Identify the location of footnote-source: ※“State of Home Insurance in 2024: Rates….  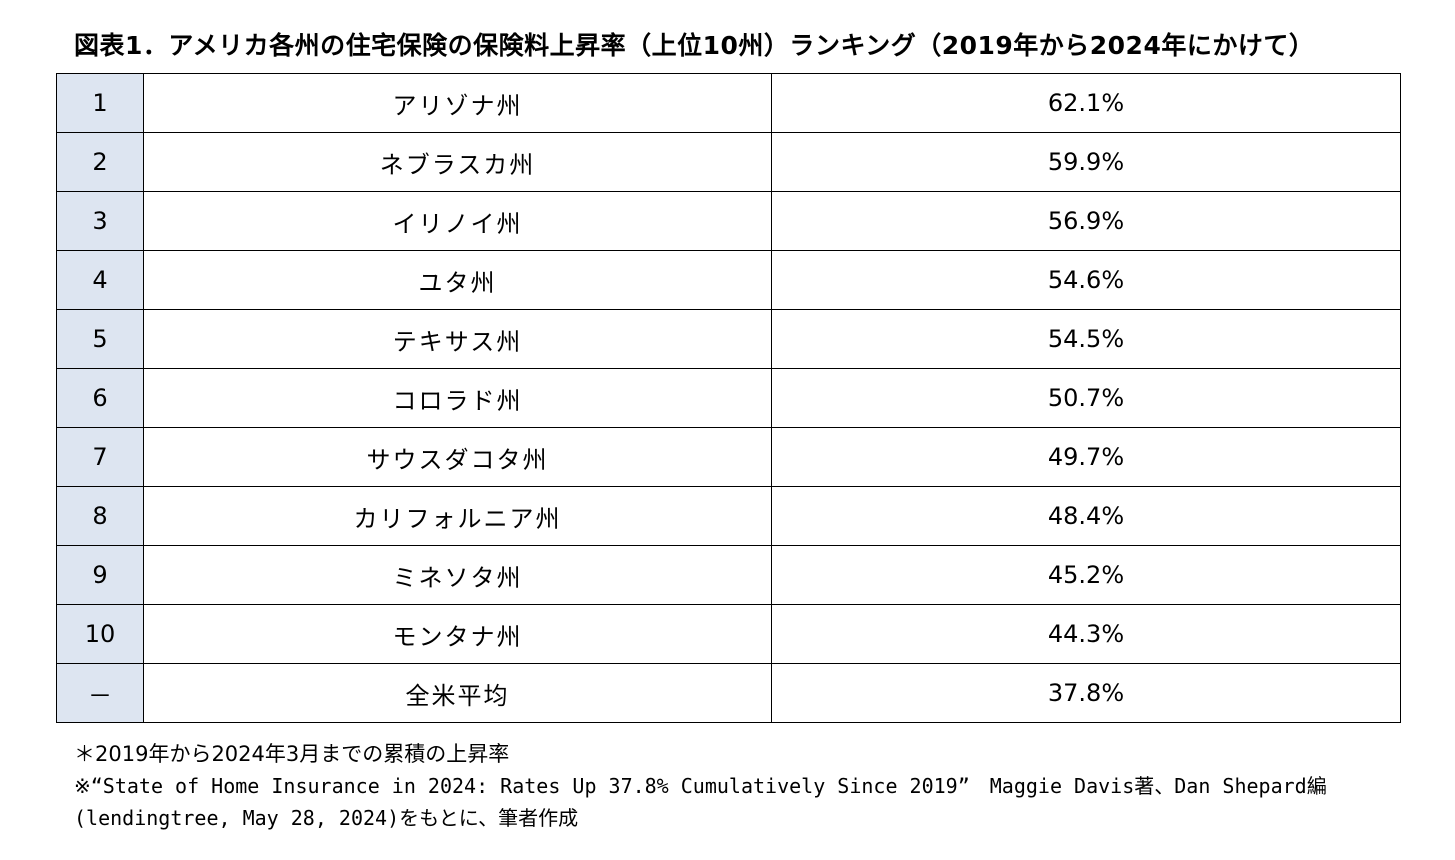
(700, 786).